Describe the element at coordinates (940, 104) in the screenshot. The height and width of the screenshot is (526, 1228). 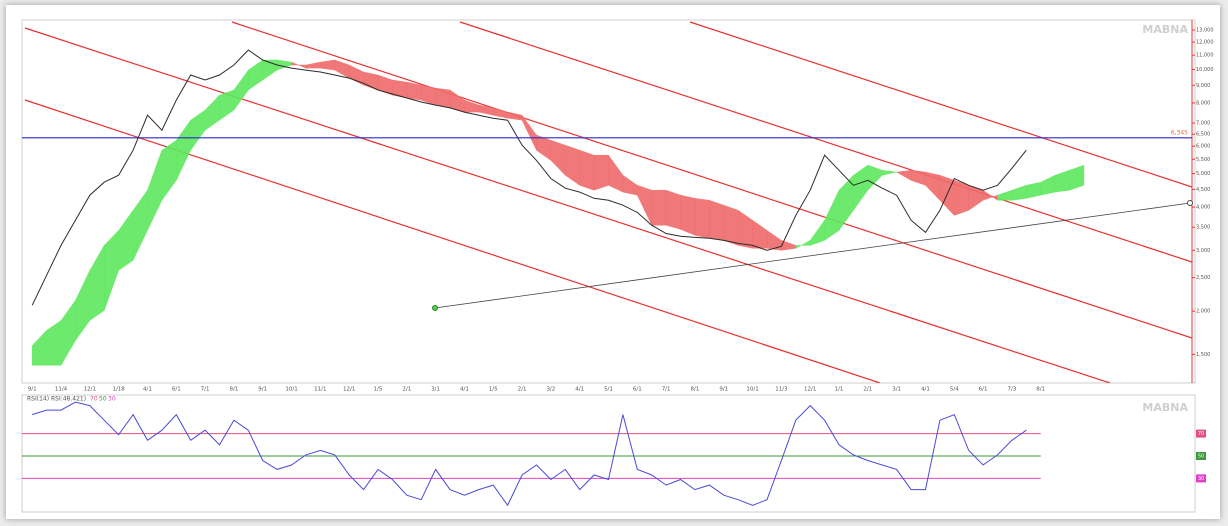
I see `channel-line` at that location.